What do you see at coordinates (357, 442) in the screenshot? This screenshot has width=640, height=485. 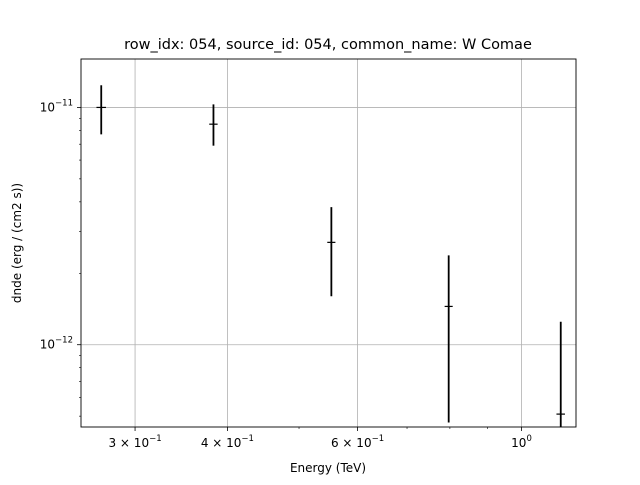 I see `x-tick-label: 6 × 10⁻¹` at bounding box center [357, 442].